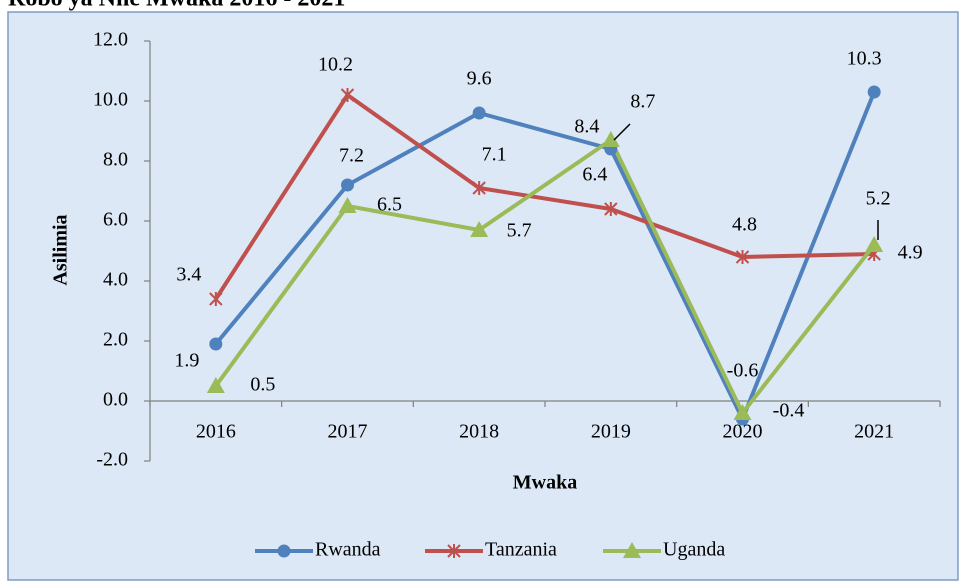 Image resolution: width=960 pixels, height=583 pixels. What do you see at coordinates (744, 225) in the screenshot?
I see `data-label: 4.8` at bounding box center [744, 225].